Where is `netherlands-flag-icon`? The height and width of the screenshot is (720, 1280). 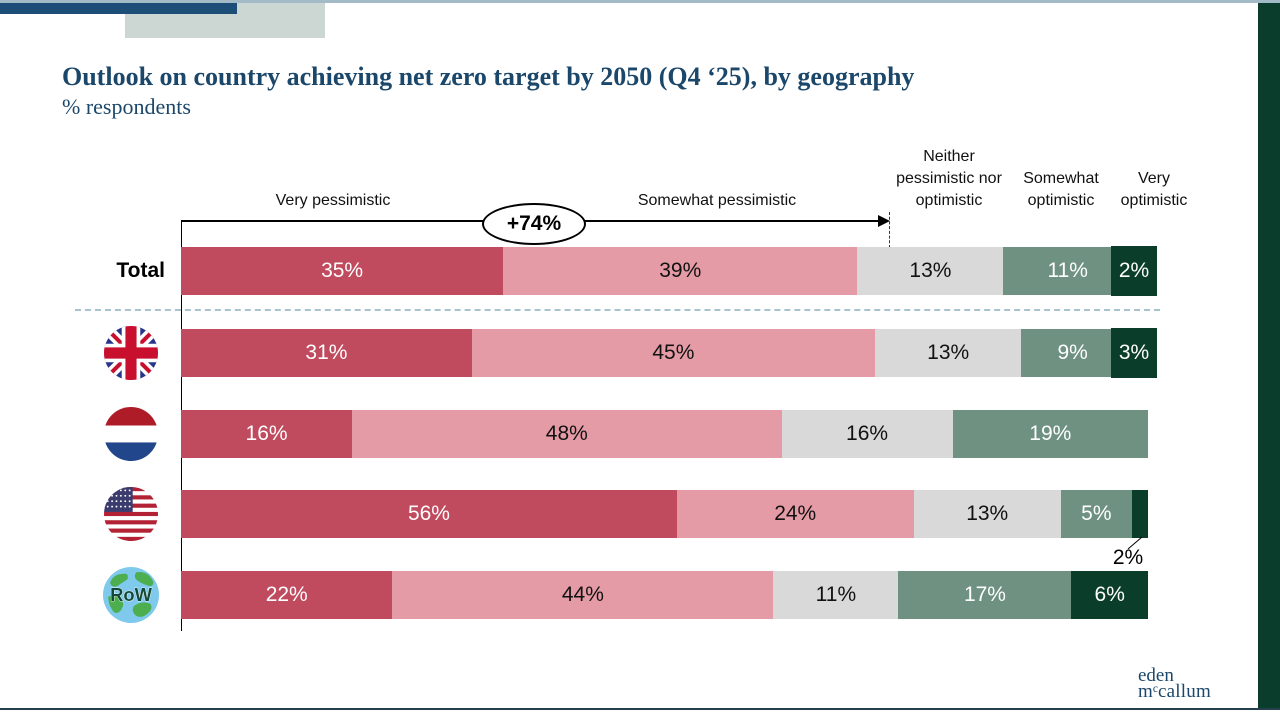 netherlands-flag-icon is located at coordinates (130, 434).